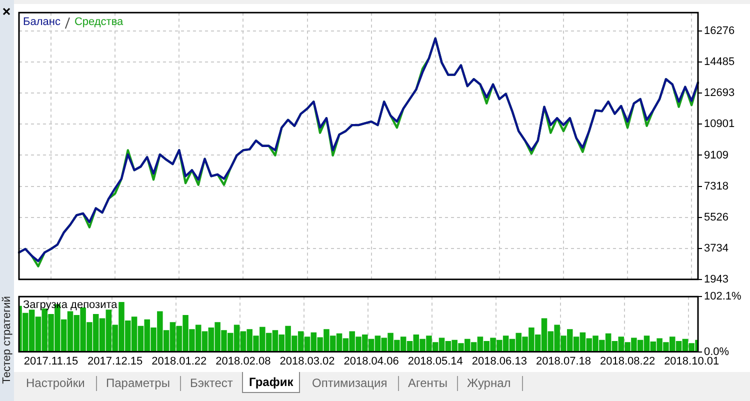 This screenshot has width=750, height=401. Describe the element at coordinates (716, 279) in the screenshot. I see `y-tick-label: 1943` at that location.